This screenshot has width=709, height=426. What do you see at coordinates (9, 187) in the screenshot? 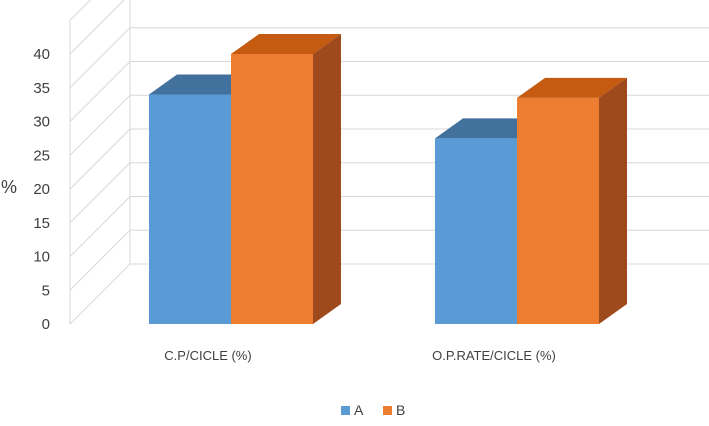
I see `y-axis-label: %` at bounding box center [9, 187].